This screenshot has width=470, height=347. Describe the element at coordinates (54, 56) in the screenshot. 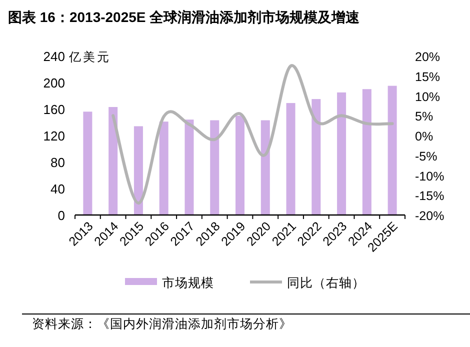

I see `y-tick-label: 240` at that location.